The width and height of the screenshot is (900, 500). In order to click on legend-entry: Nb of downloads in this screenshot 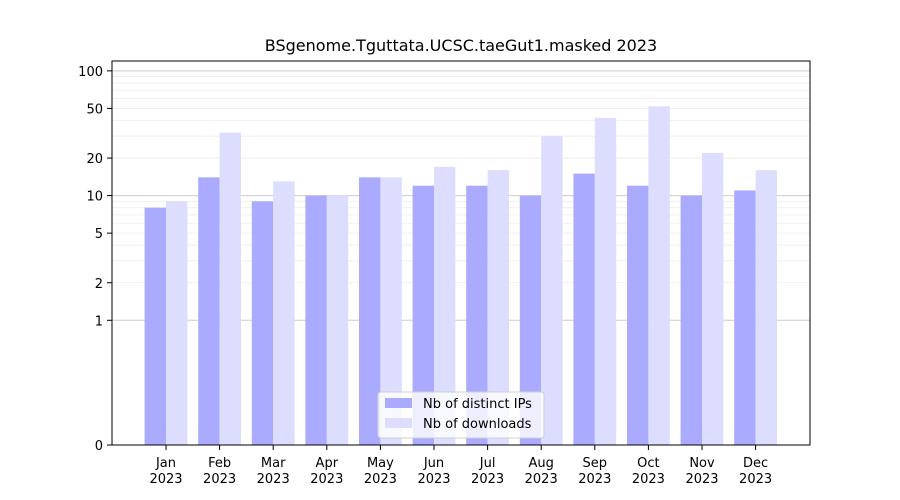, I will do `click(477, 424)`.